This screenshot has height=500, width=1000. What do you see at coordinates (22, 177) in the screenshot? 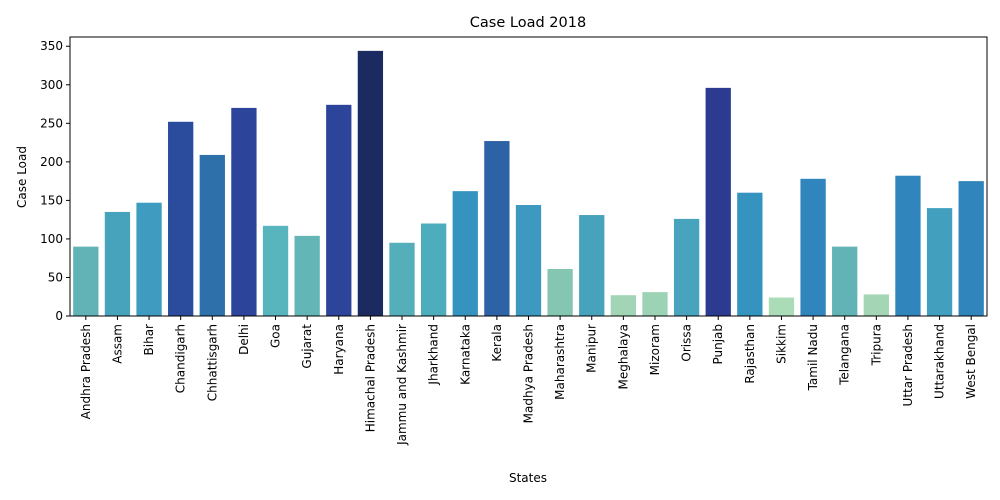
I see `y-axis-label: Case Load` at bounding box center [22, 177].